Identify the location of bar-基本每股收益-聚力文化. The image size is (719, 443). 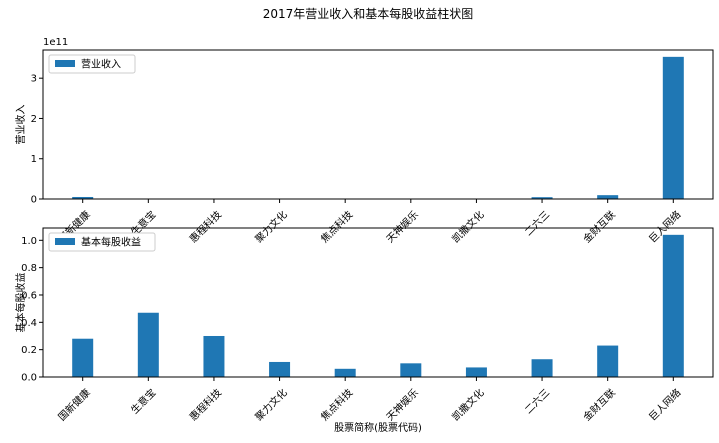
(279, 369).